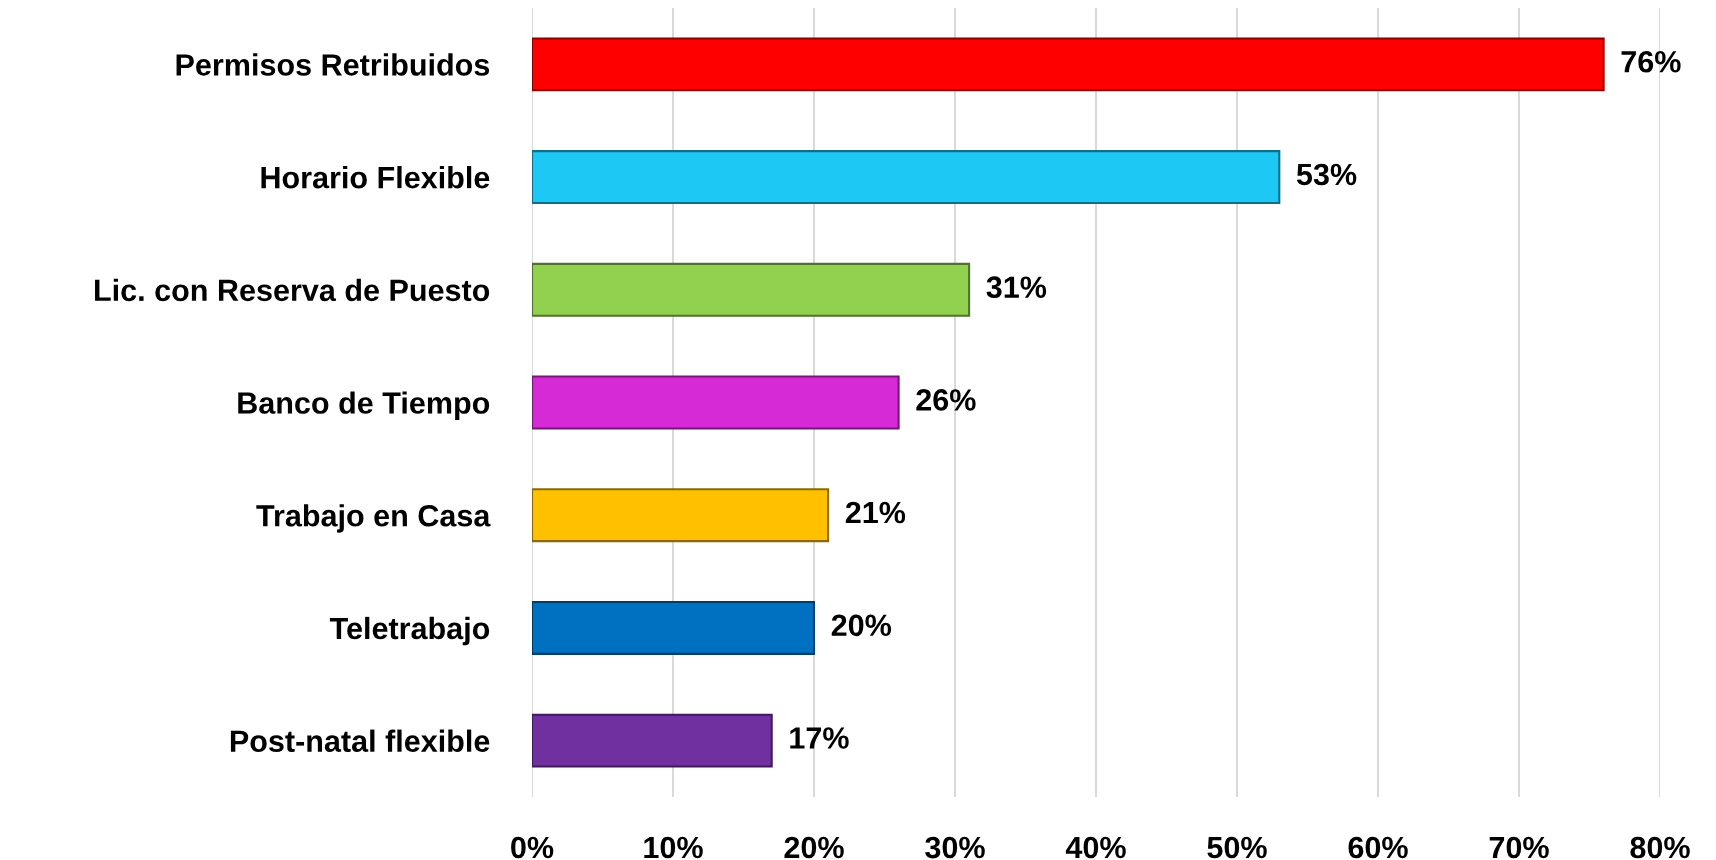  I want to click on y-tick-label: Trabajo en Casa, so click(373, 518).